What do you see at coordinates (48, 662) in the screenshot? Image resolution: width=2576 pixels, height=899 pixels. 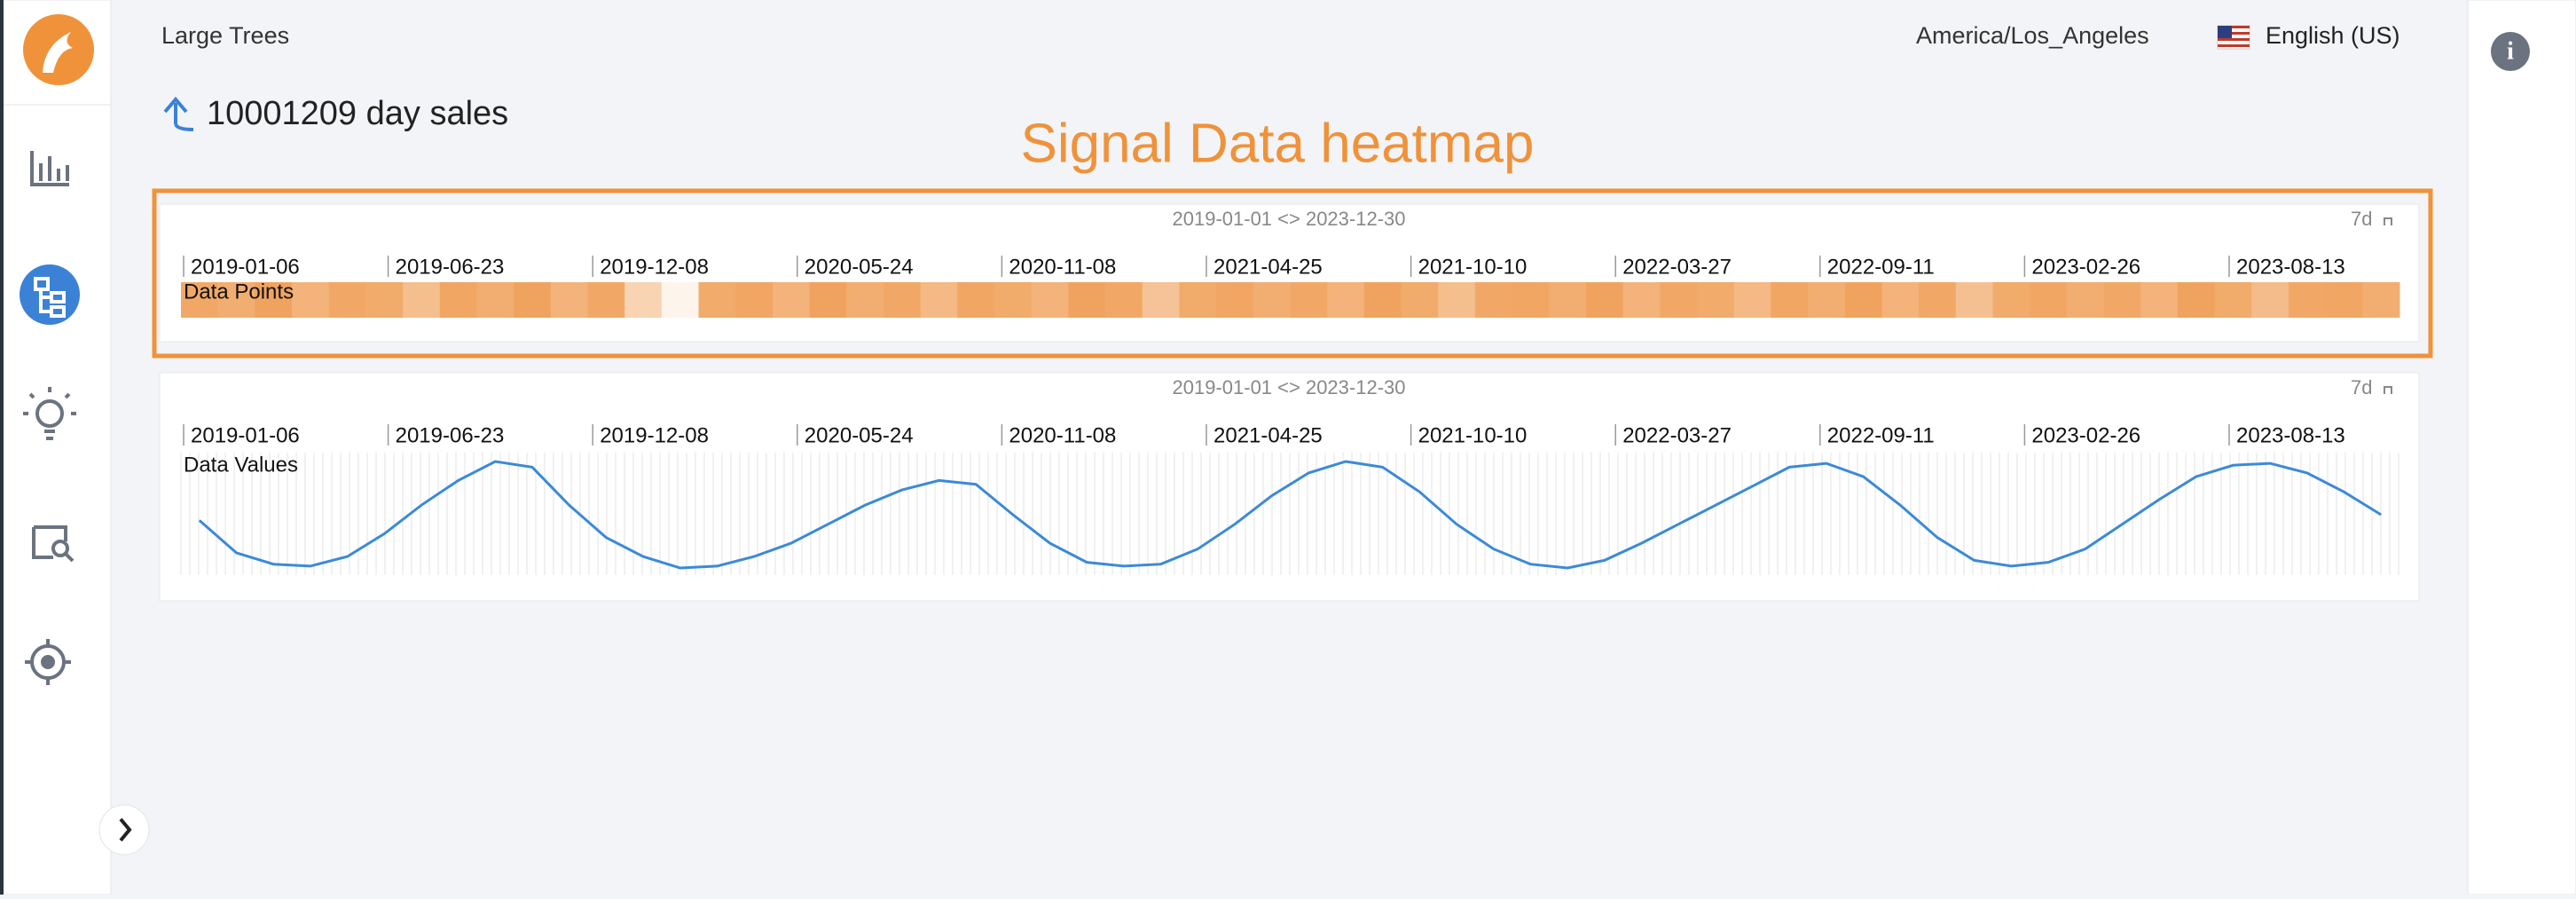 I see `nav-target` at bounding box center [48, 662].